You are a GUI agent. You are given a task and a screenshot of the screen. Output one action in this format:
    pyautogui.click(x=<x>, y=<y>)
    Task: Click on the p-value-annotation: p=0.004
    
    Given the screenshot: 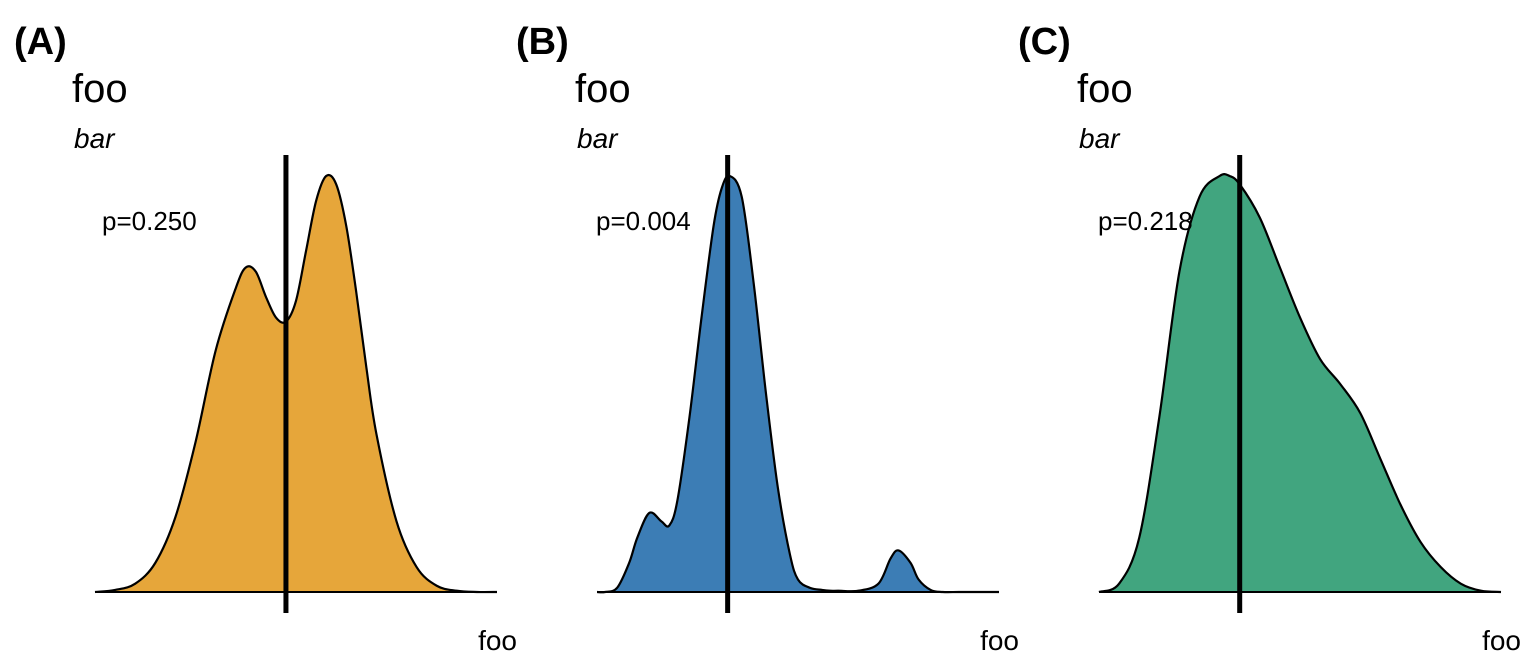 What is the action you would take?
    pyautogui.click(x=643, y=221)
    